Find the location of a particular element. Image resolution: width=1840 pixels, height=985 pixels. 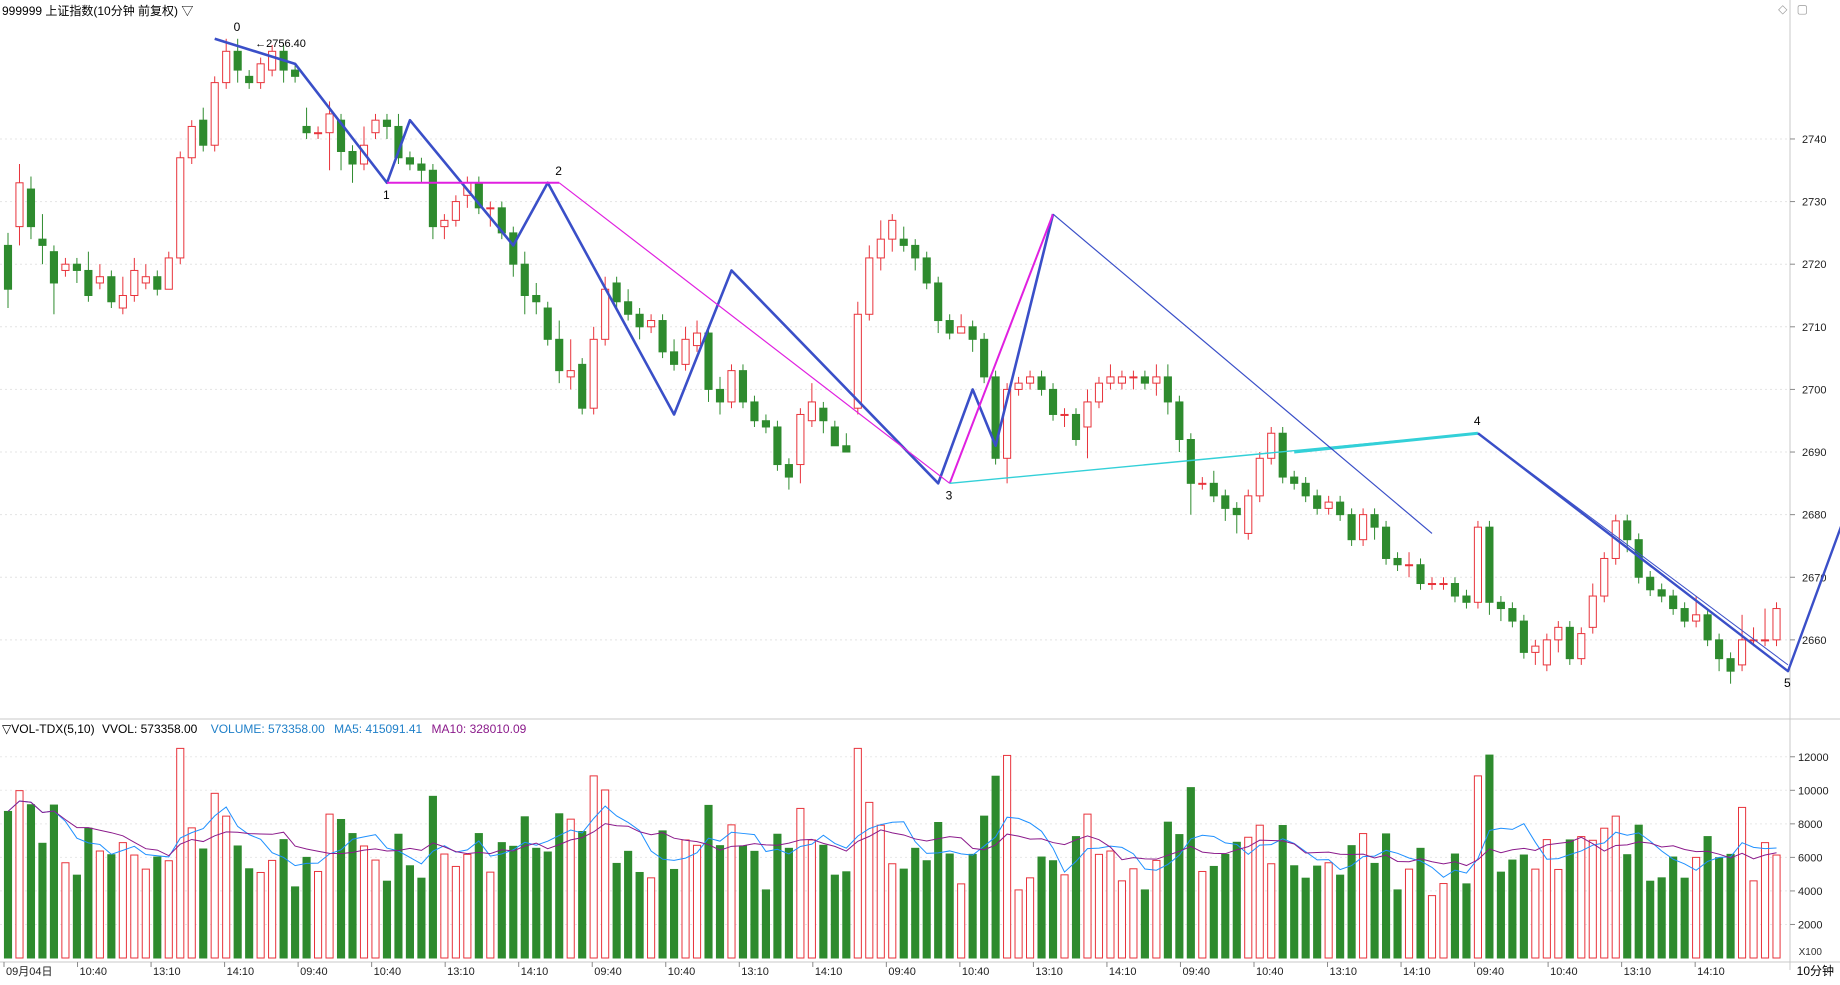

period-label: 10分钟 is located at coordinates (1815, 970).